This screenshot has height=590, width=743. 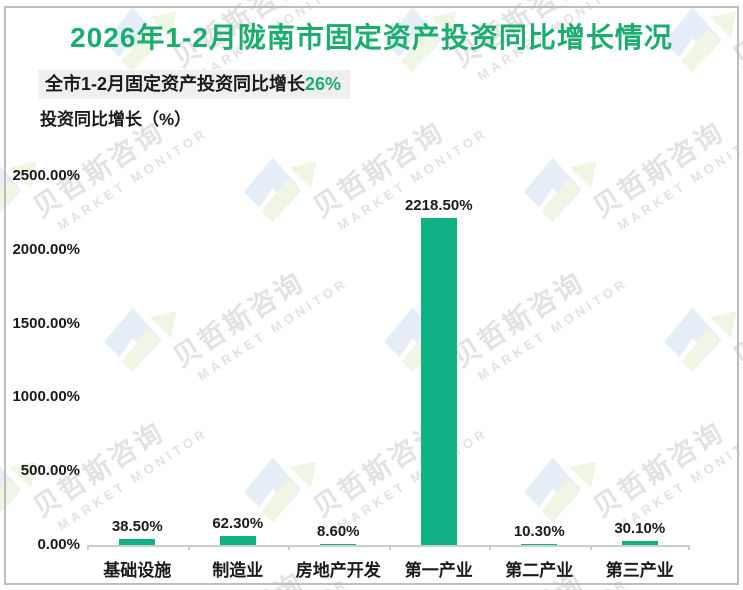 What do you see at coordinates (175, 84) in the screenshot?
I see `subtitle-text: 全市1-2月固定资产投资同比增长` at bounding box center [175, 84].